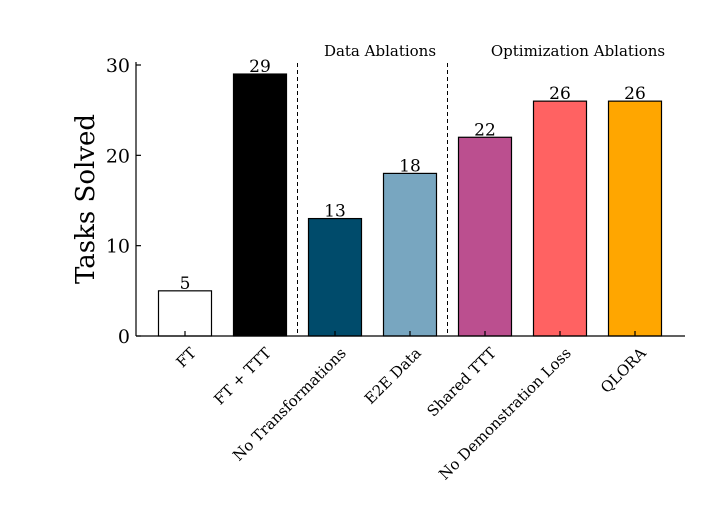  What do you see at coordinates (186, 357) in the screenshot?
I see `category-label-ft: FT` at bounding box center [186, 357].